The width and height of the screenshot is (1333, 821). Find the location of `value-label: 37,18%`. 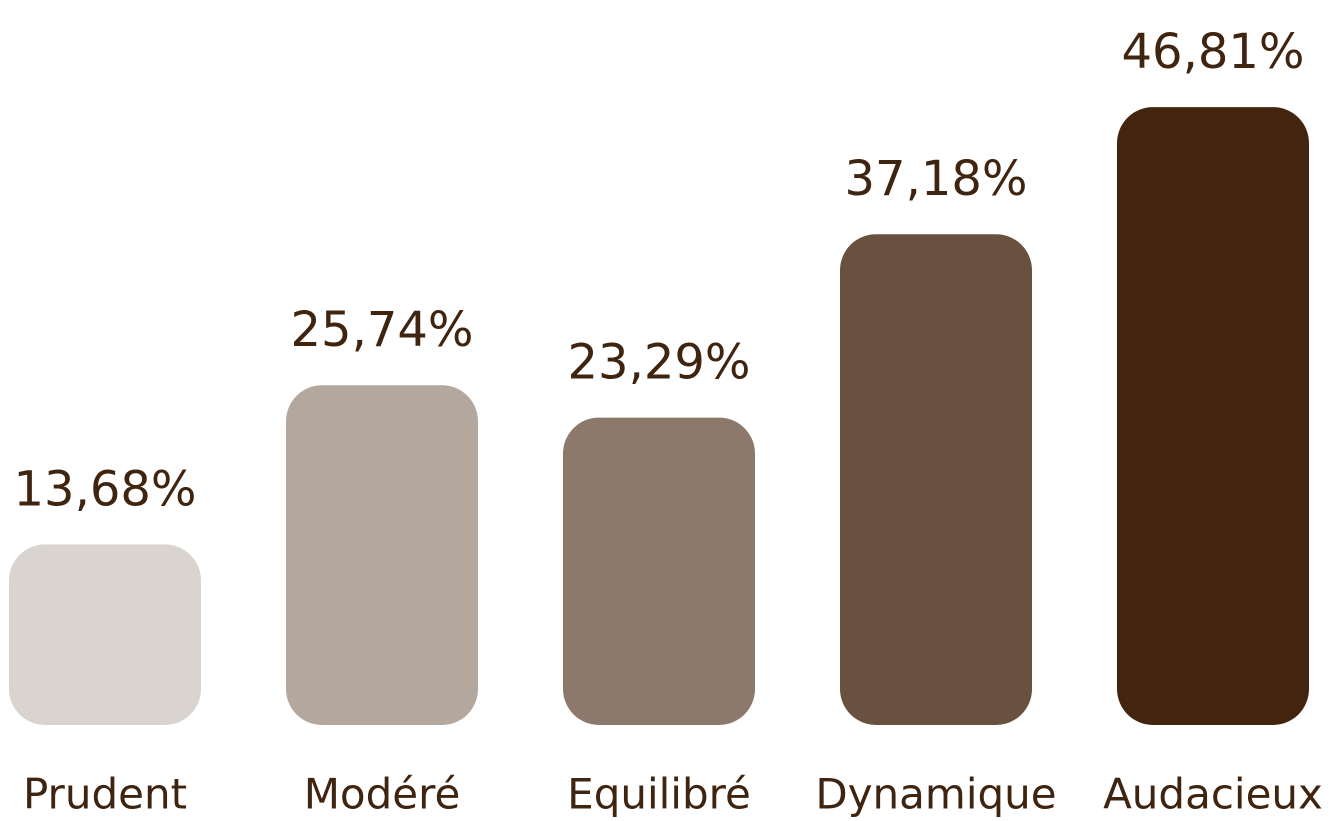

value-label: 37,18% is located at coordinates (935, 179).